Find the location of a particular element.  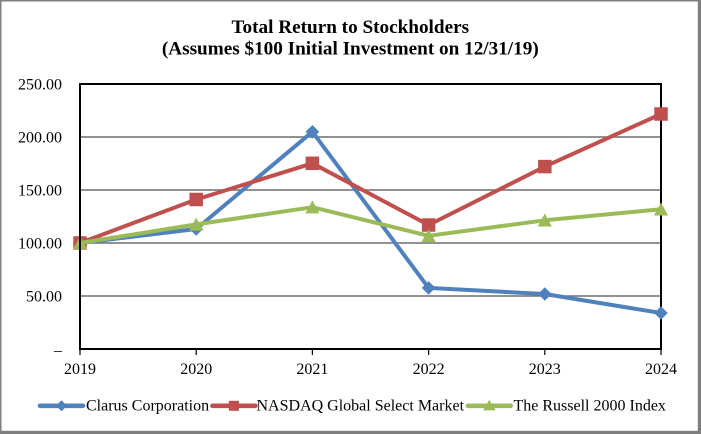

svg-text: The Russell 2000 Index is located at coordinates (590, 406).